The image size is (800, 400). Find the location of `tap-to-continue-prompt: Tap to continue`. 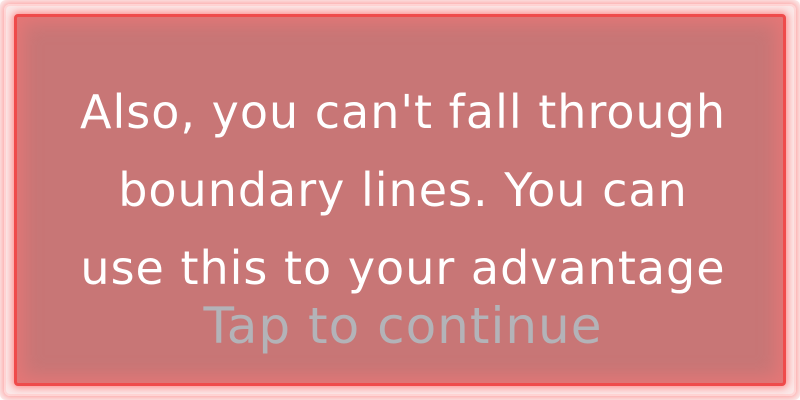

tap-to-continue-prompt: Tap to continue is located at coordinates (403, 326).